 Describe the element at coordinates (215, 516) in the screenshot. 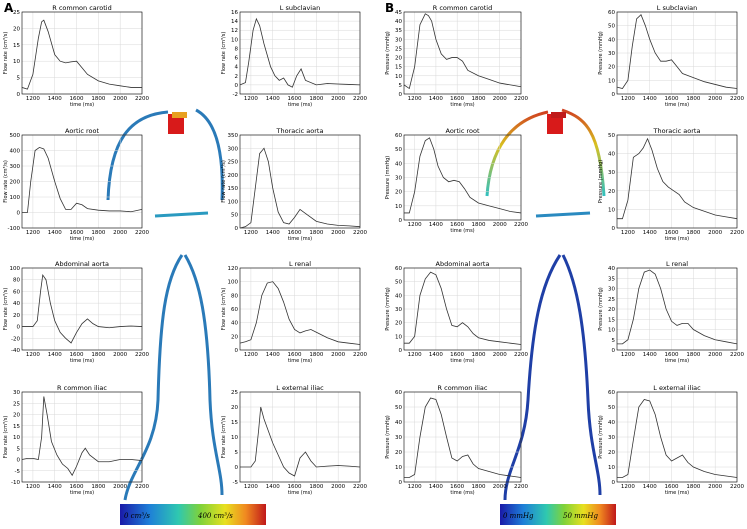

I see `colorbar-flow-high-label: 400 cm³/s` at that location.